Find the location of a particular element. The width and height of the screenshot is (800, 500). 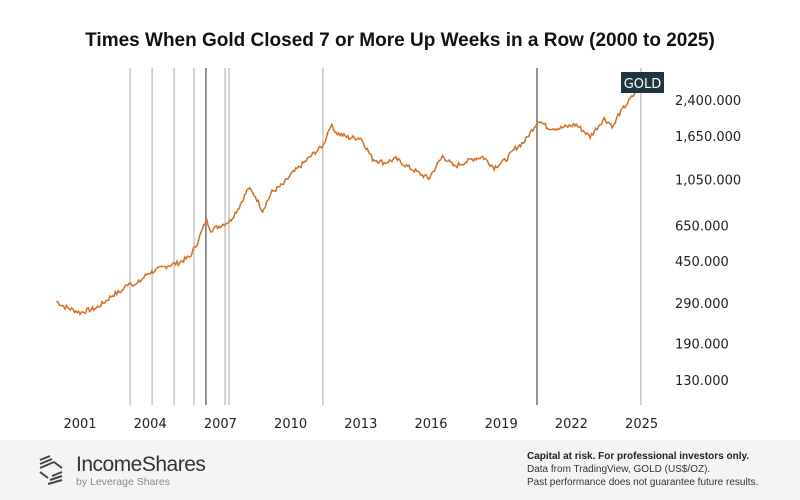

series-label-box is located at coordinates (642, 82).